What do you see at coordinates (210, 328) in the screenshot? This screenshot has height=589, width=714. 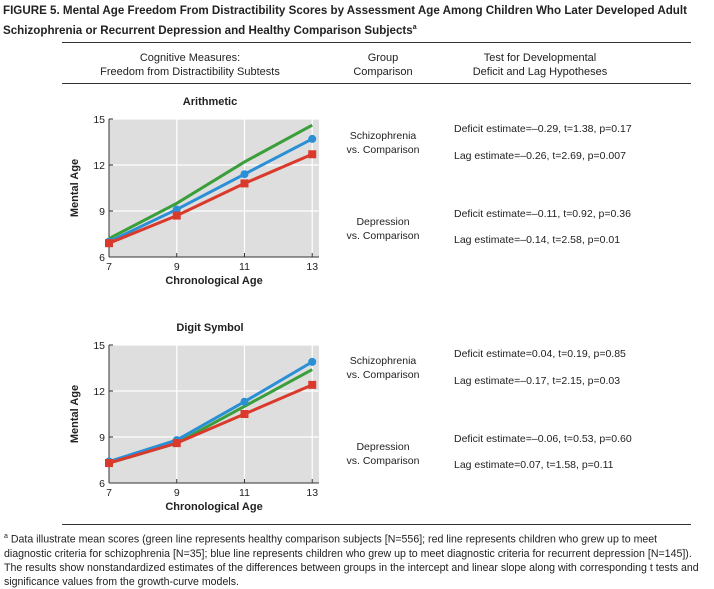 I see `chart-title-digit-symbol: Digit Symbol` at bounding box center [210, 328].